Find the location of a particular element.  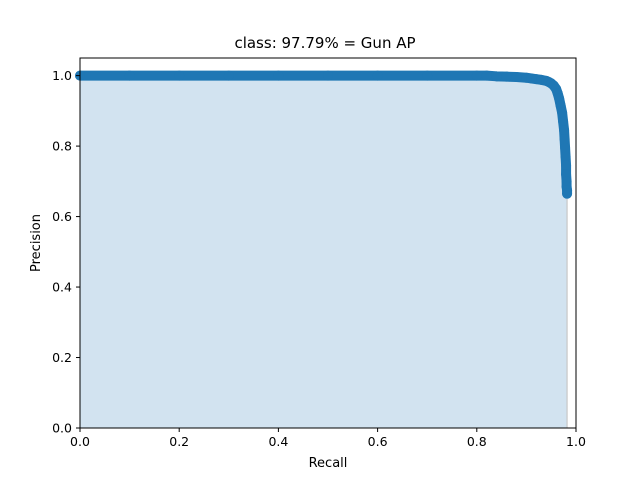

chart-title: class: 97.79% = Gun AP is located at coordinates (324, 43).